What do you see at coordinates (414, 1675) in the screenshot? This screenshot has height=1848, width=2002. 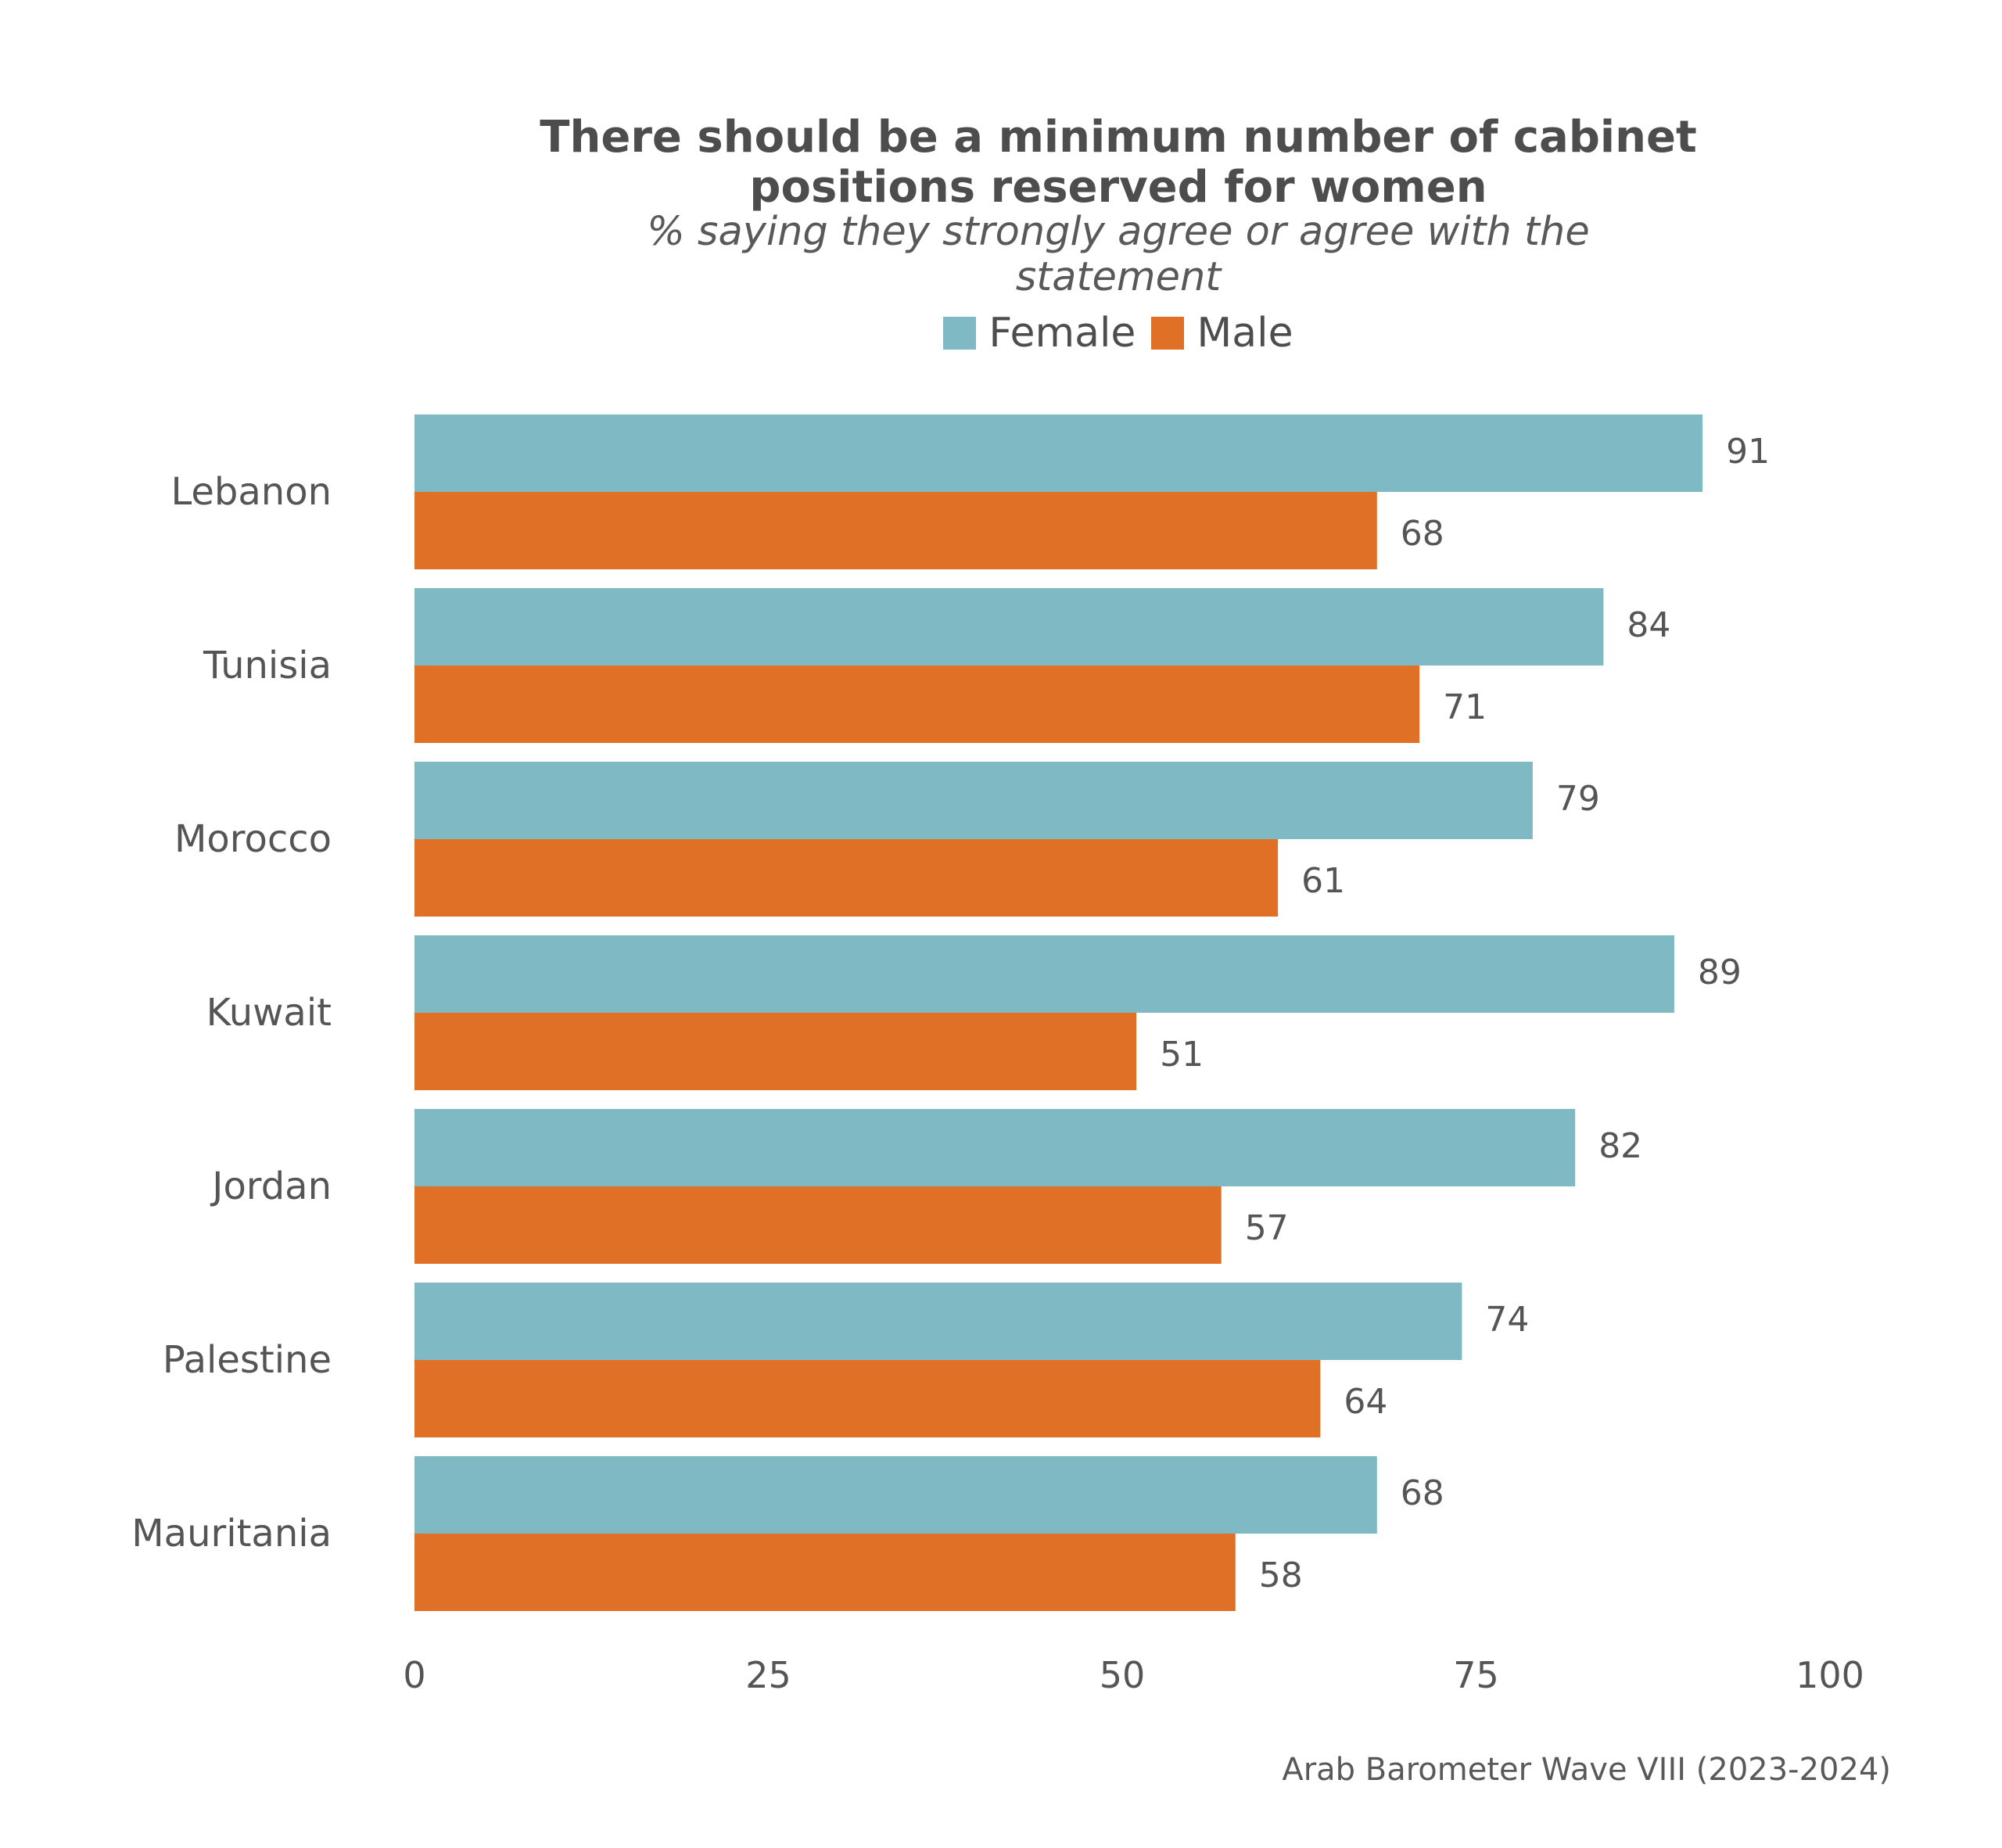 I see `x-tick-label: 0` at bounding box center [414, 1675].